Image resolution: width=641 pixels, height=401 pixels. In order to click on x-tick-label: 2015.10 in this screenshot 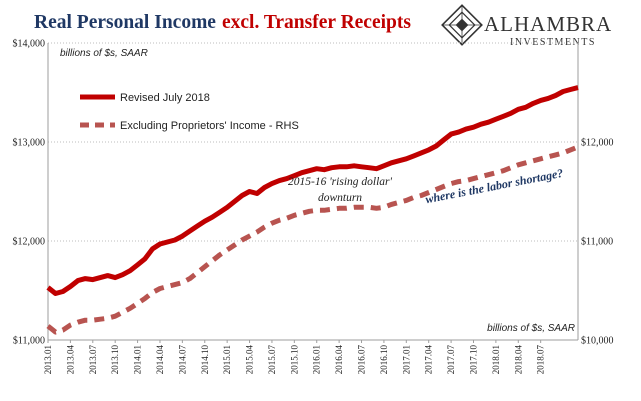, I will do `click(294, 360)`.